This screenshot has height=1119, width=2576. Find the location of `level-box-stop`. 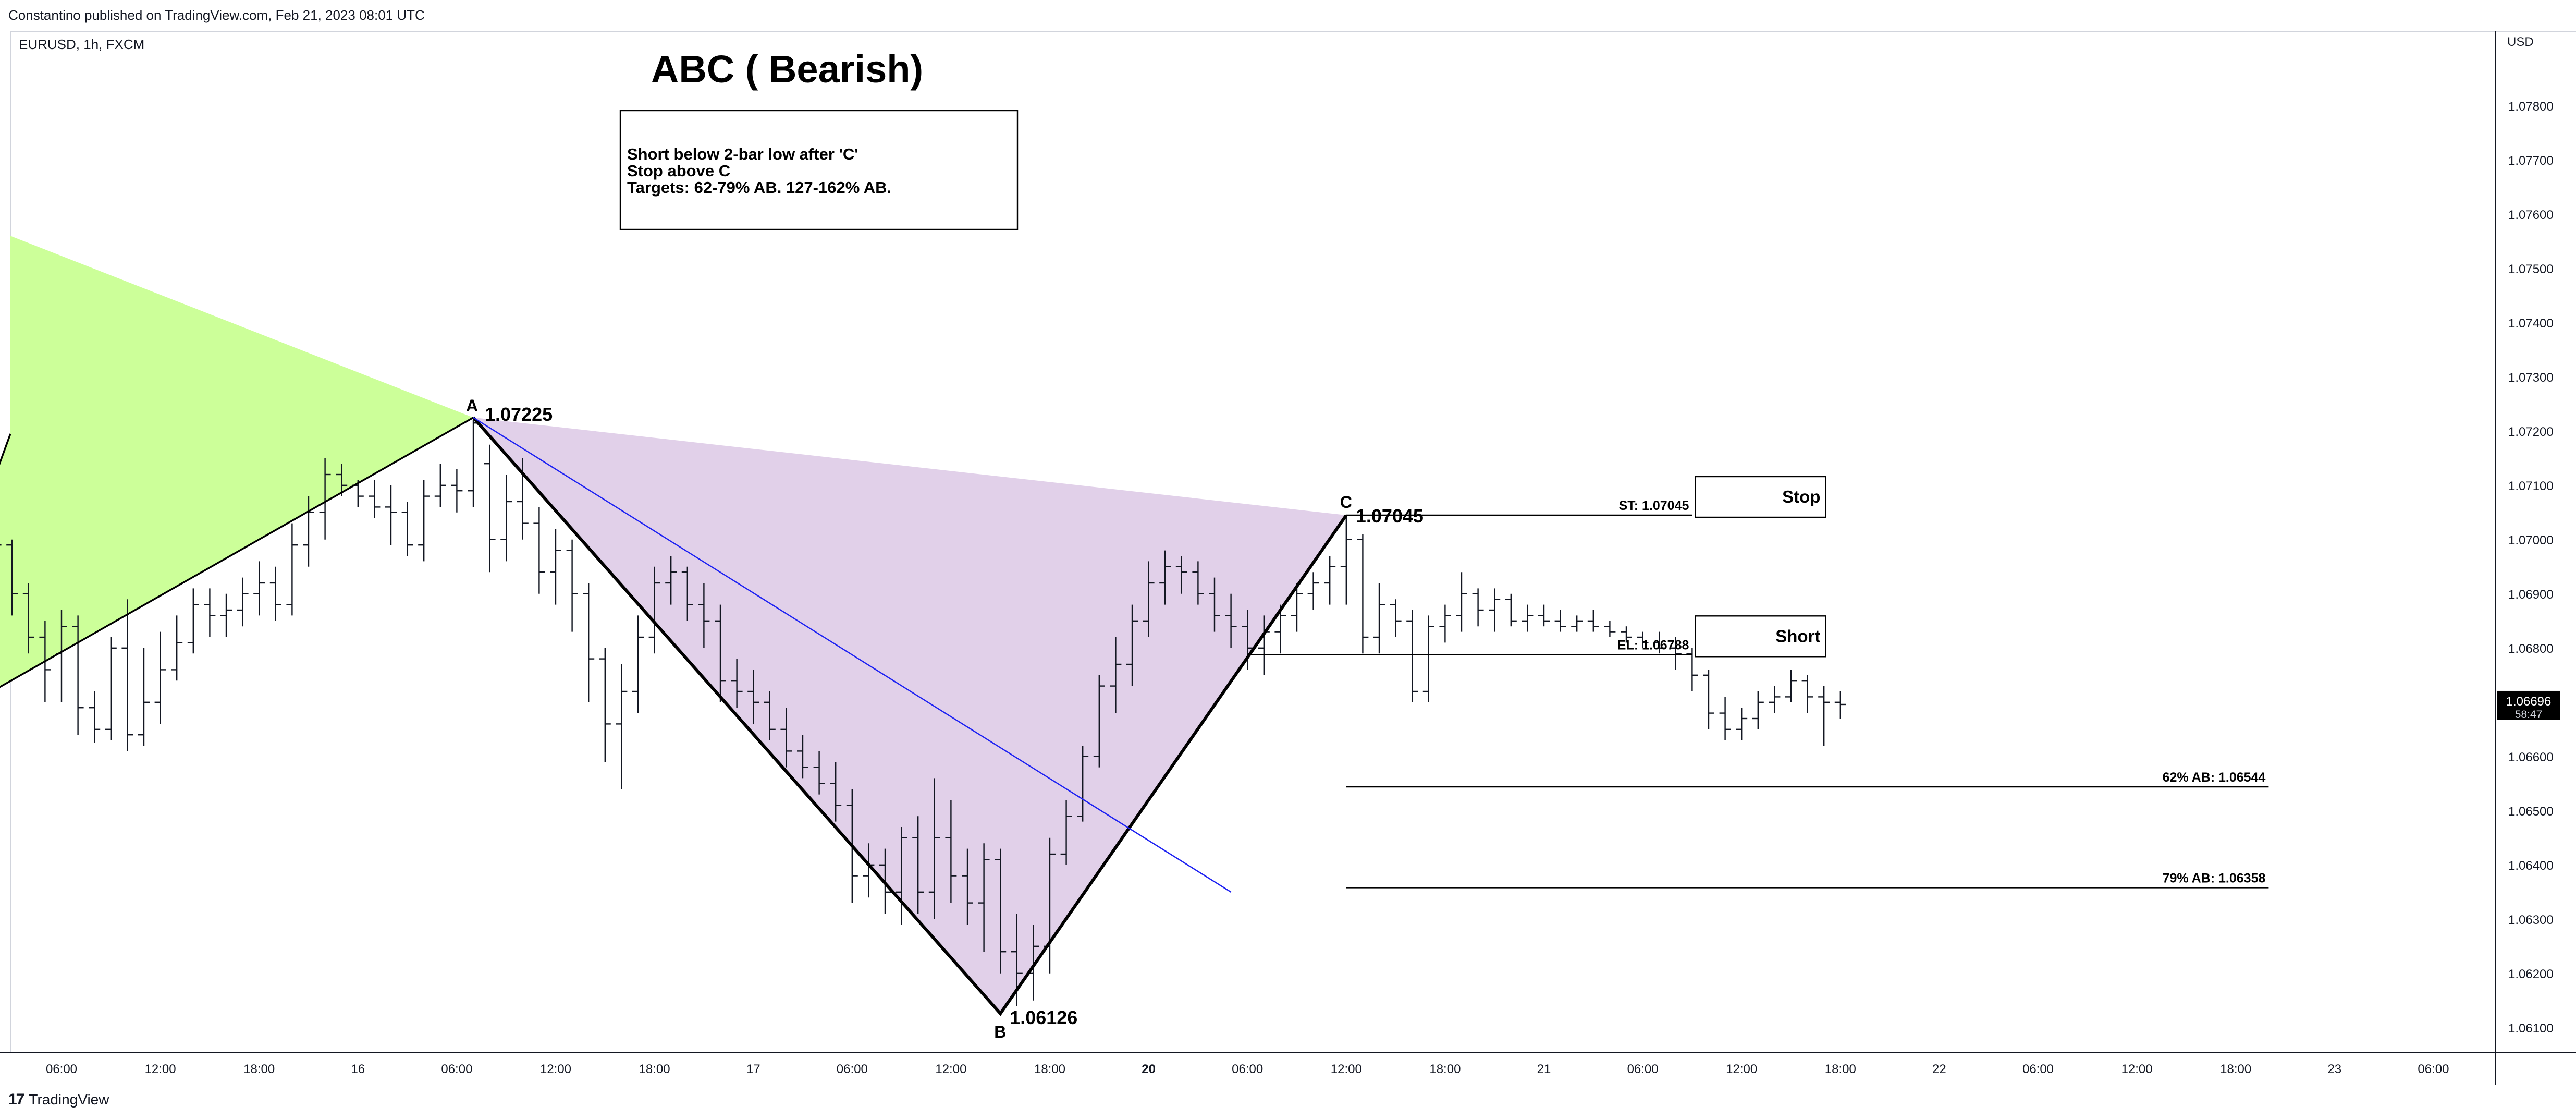

level-box-stop is located at coordinates (1760, 497).